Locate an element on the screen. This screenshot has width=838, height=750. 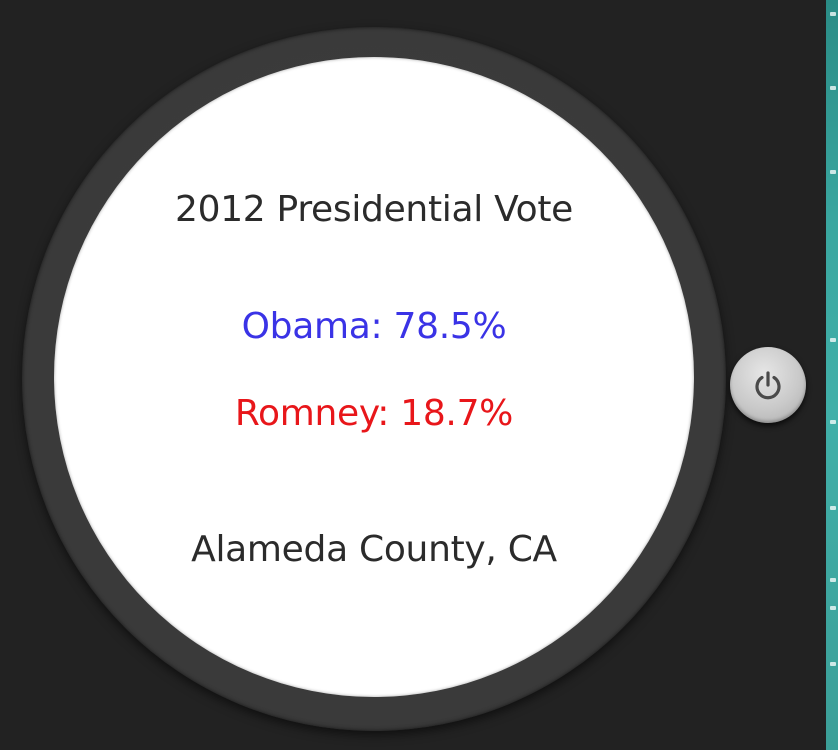
power-button is located at coordinates (768, 385).